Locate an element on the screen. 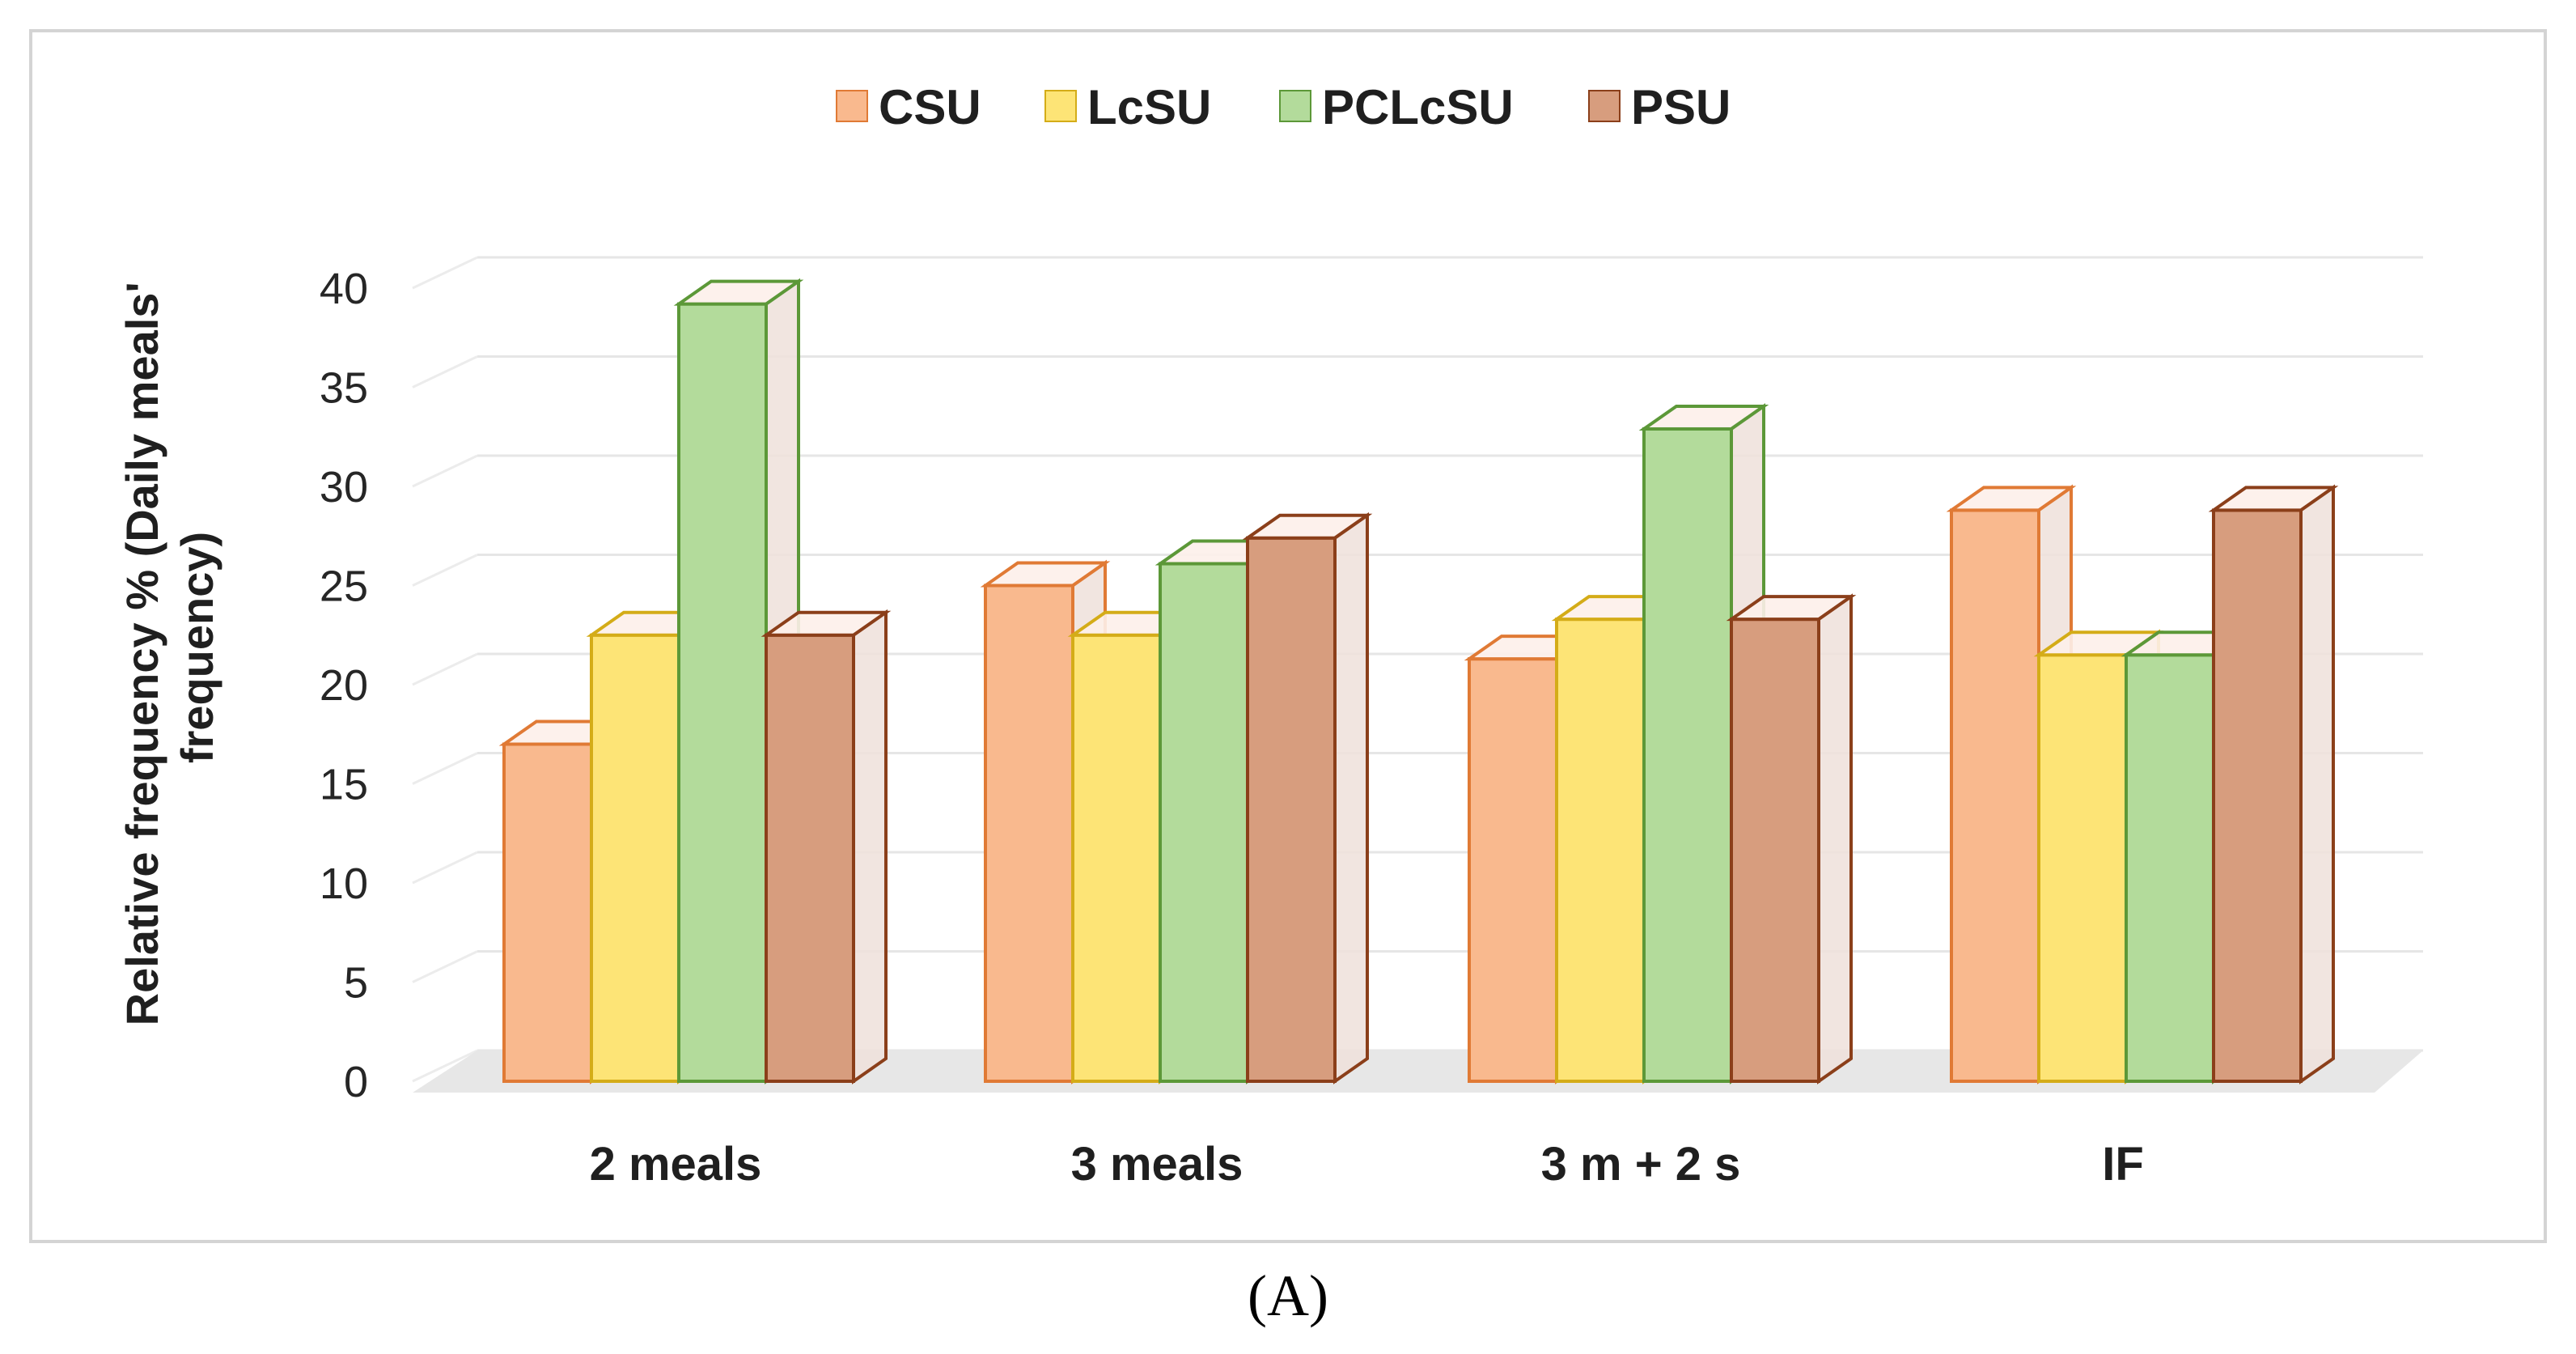  legend-label: PCLcSU is located at coordinates (1418, 107).